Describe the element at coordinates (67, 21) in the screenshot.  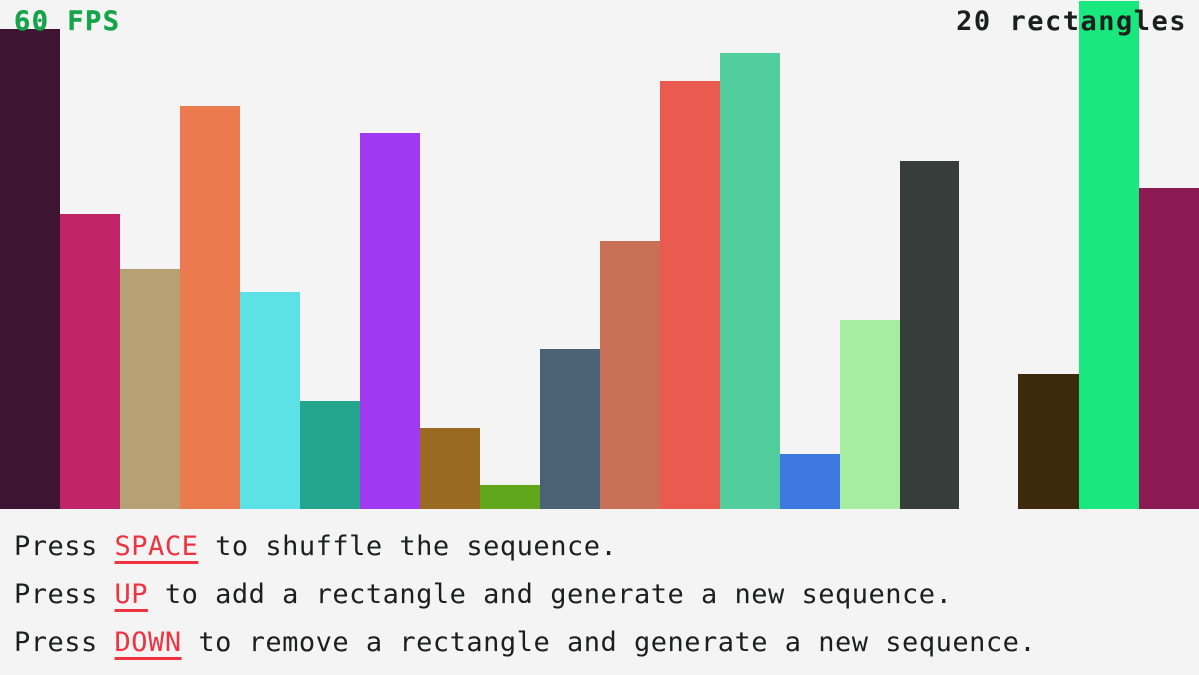
I see `fps-counter: 60 FPS` at that location.